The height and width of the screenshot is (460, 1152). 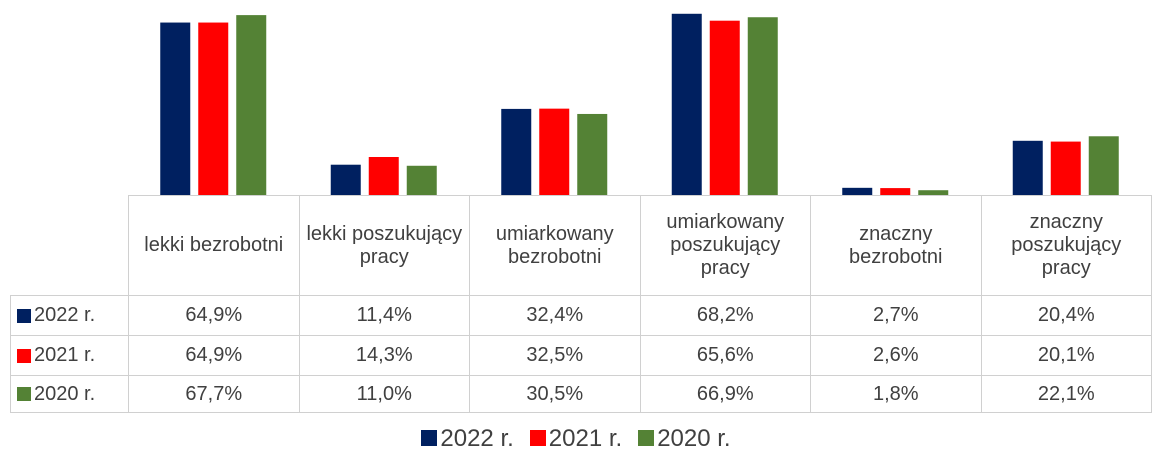 What do you see at coordinates (384, 355) in the screenshot?
I see `value-cell: 14,3%` at bounding box center [384, 355].